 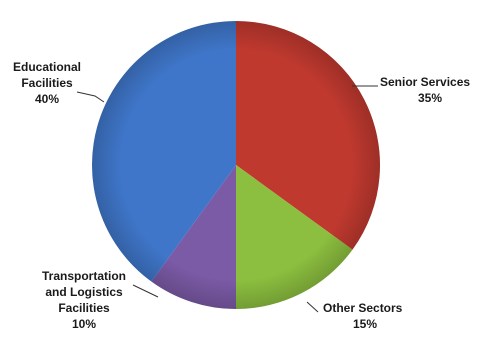 I want to click on slice-percent-transportation: 10%, so click(x=84, y=324).